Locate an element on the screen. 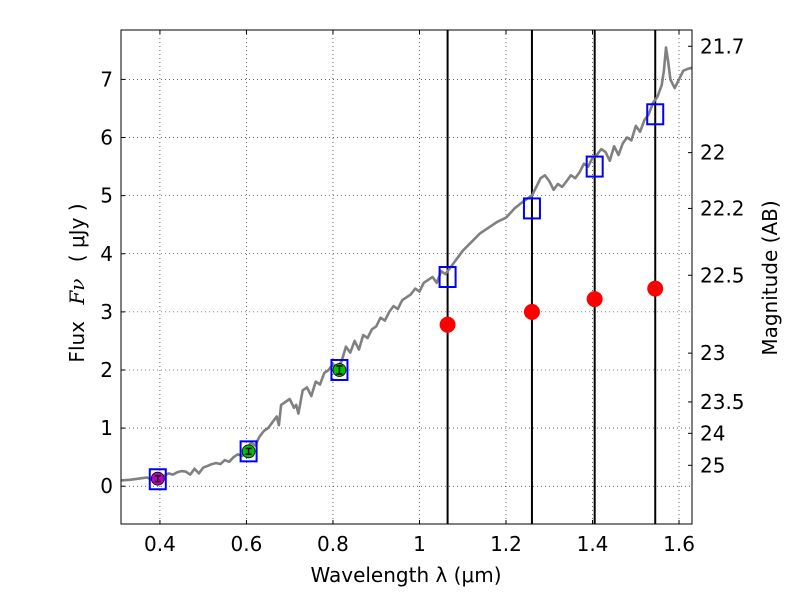 This screenshot has width=800, height=600. y-axis-label: Flux Fν ( μJy ) is located at coordinates (77, 282).